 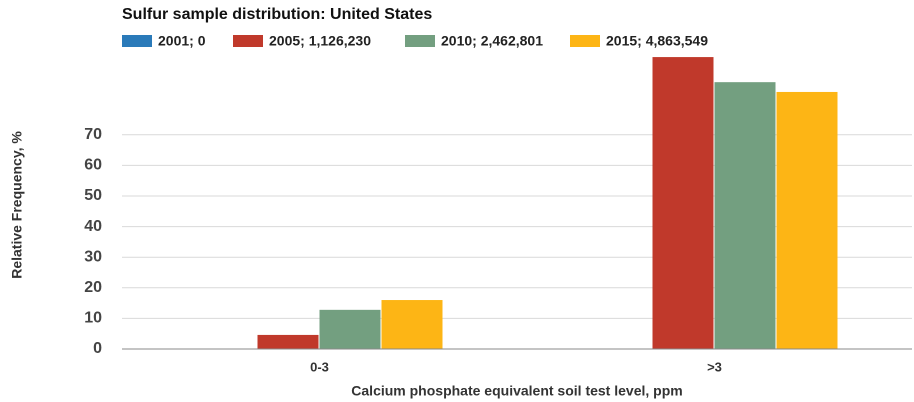 What do you see at coordinates (93, 318) in the screenshot?
I see `y-tick-label: 10` at bounding box center [93, 318].